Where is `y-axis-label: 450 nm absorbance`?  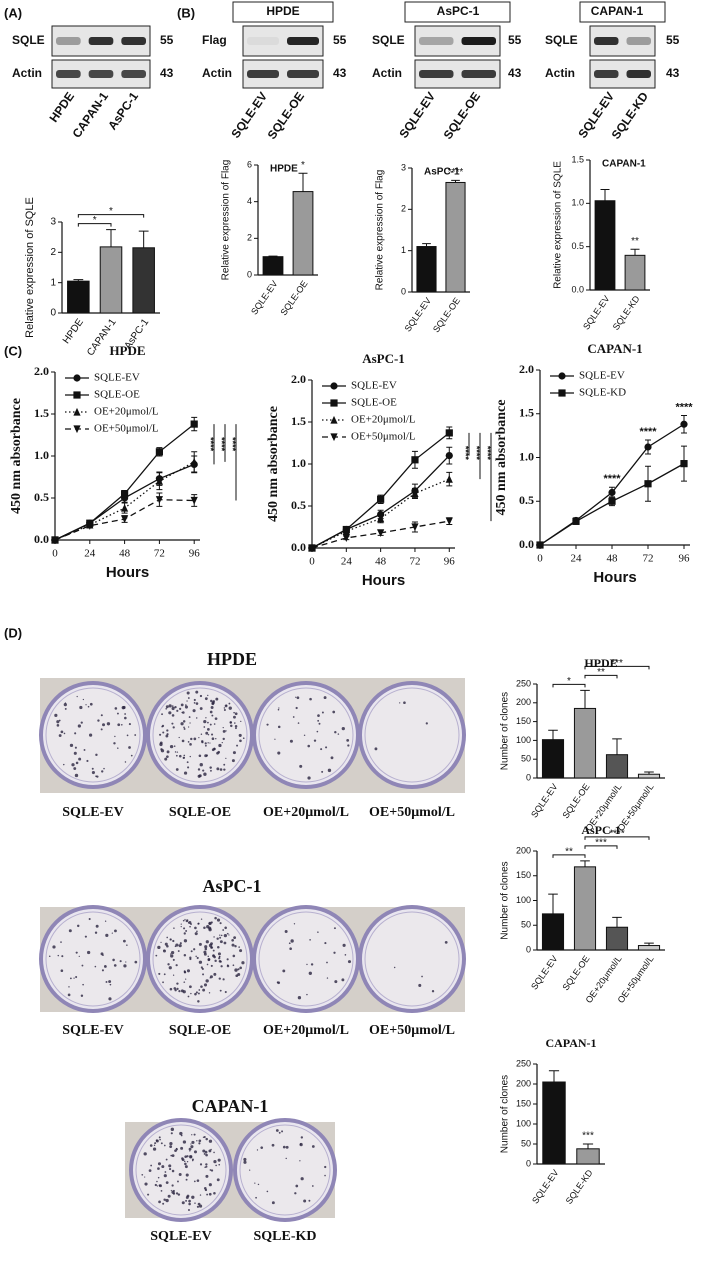
y-axis-label: 450 nm absorbance is located at coordinates (501, 458).